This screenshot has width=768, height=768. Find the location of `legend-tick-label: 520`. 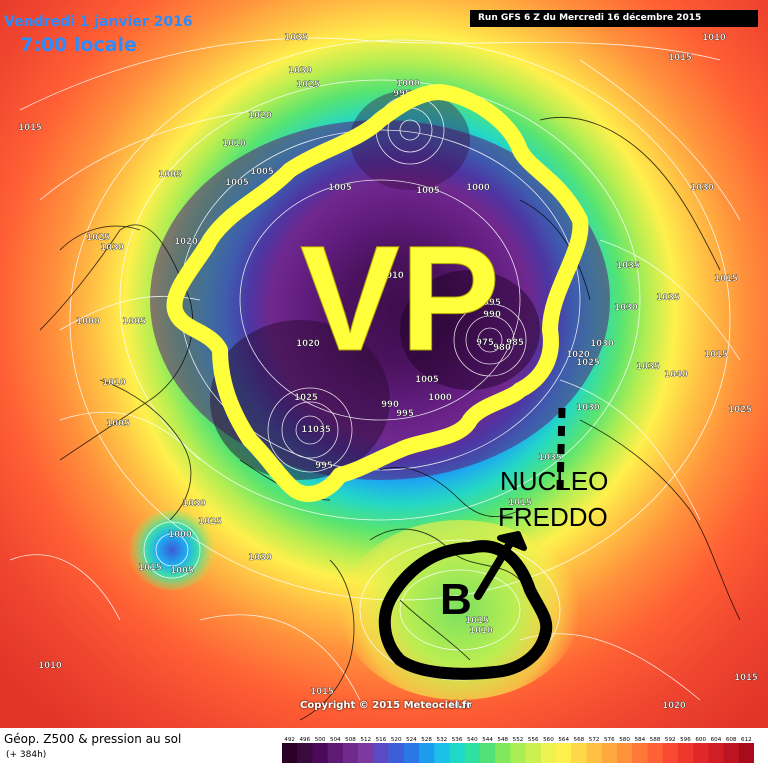

legend-tick-label: 520 is located at coordinates (396, 740).